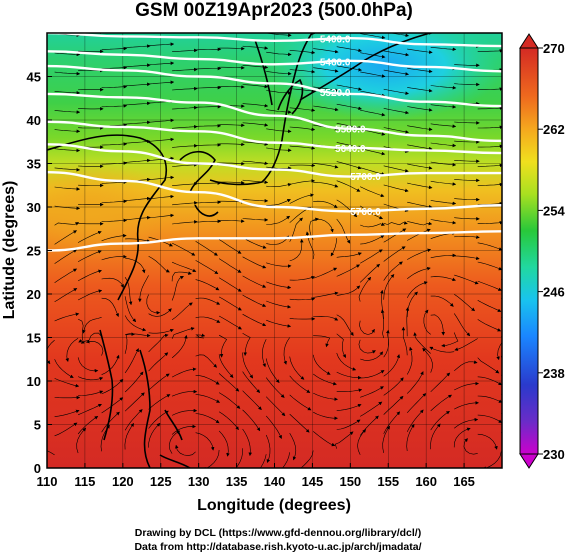 The height and width of the screenshot is (554, 566). What do you see at coordinates (256, 476) in the screenshot?
I see `x-axis-ticks: 110 115 120 125 130 135 140 145 150 155 160 165` at bounding box center [256, 476].